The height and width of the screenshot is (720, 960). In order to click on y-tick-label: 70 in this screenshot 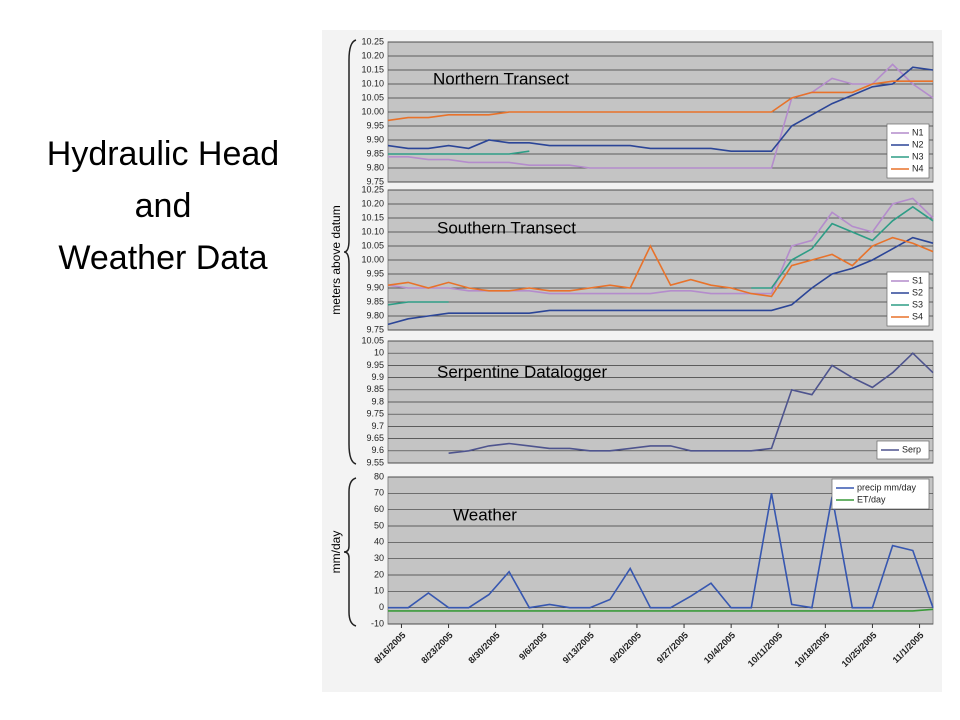, I will do `click(379, 493)`.